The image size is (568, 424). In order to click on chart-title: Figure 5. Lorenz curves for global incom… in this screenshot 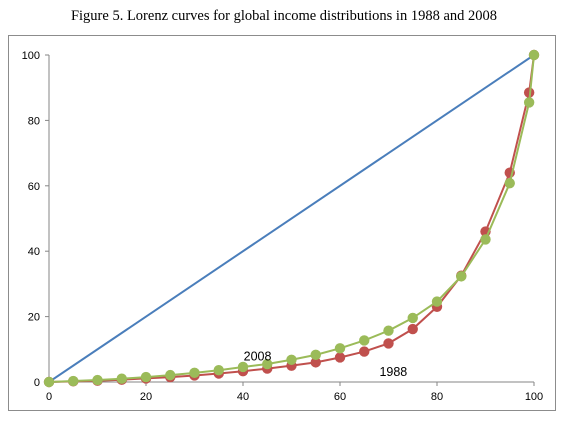, I will do `click(284, 16)`.